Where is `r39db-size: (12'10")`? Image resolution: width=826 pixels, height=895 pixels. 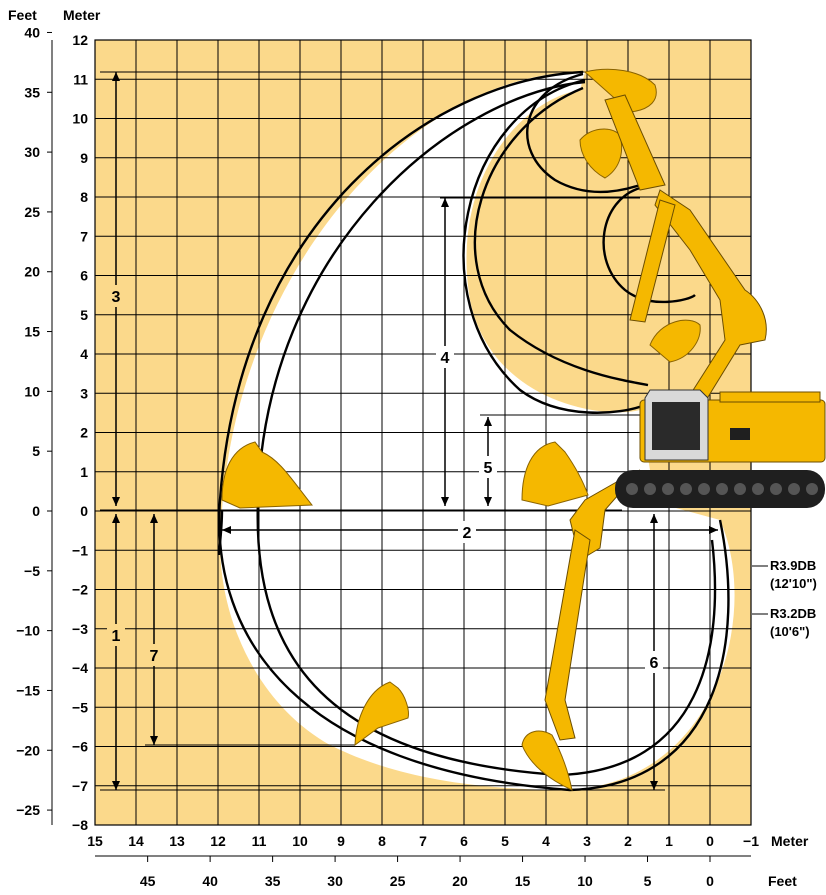
r39db-size: (12'10") is located at coordinates (793, 583).